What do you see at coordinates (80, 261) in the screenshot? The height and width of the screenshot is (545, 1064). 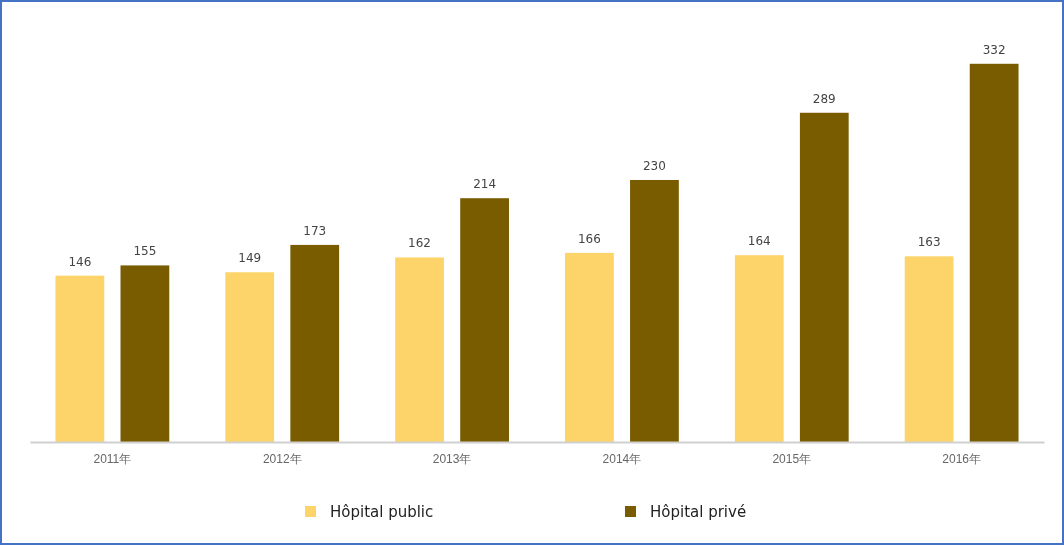 I see `data-label: 146` at bounding box center [80, 261].